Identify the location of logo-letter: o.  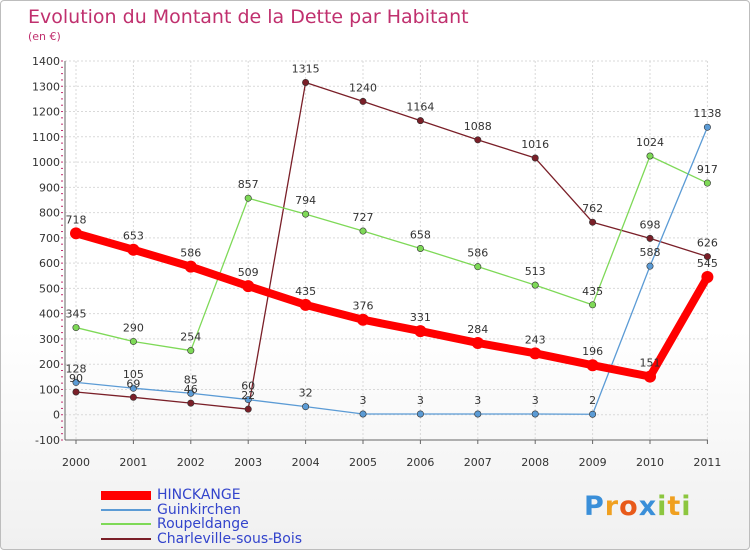
(629, 506).